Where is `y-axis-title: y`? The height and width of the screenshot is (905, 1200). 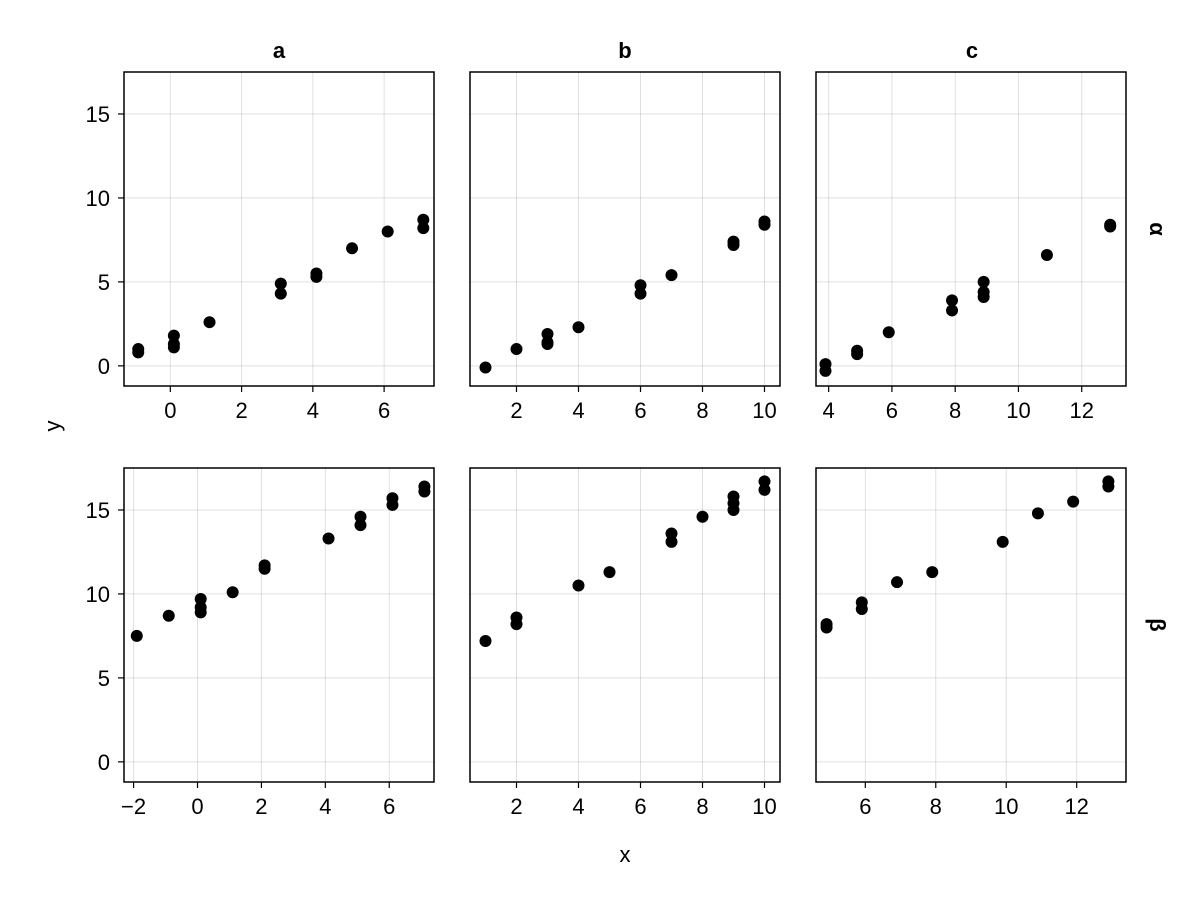 y-axis-title: y is located at coordinates (52, 426).